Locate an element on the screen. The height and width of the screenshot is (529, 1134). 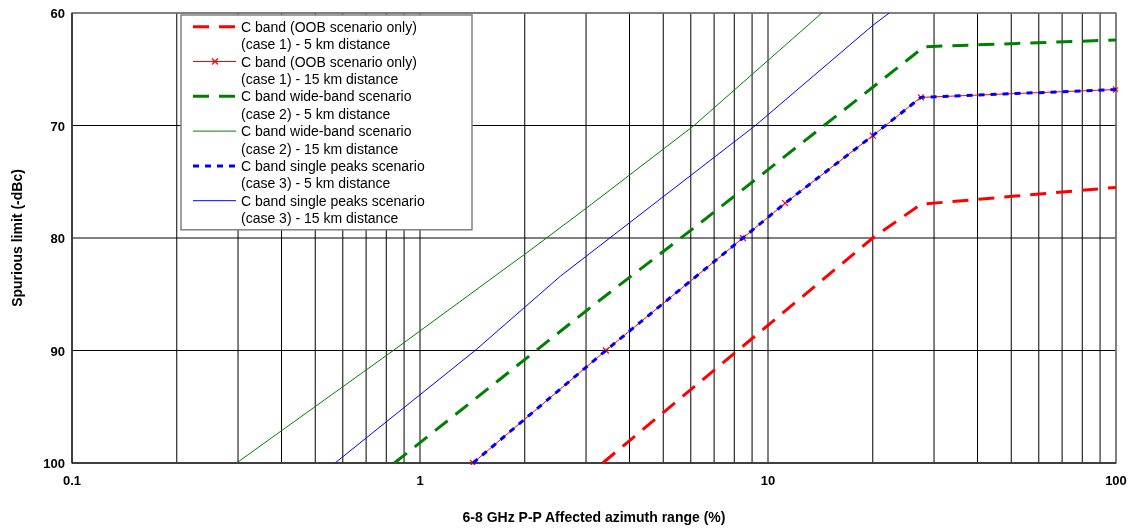
legend-label: C band single peaks scenario (case 3) - 15 km distance is located at coordinates (333, 209).